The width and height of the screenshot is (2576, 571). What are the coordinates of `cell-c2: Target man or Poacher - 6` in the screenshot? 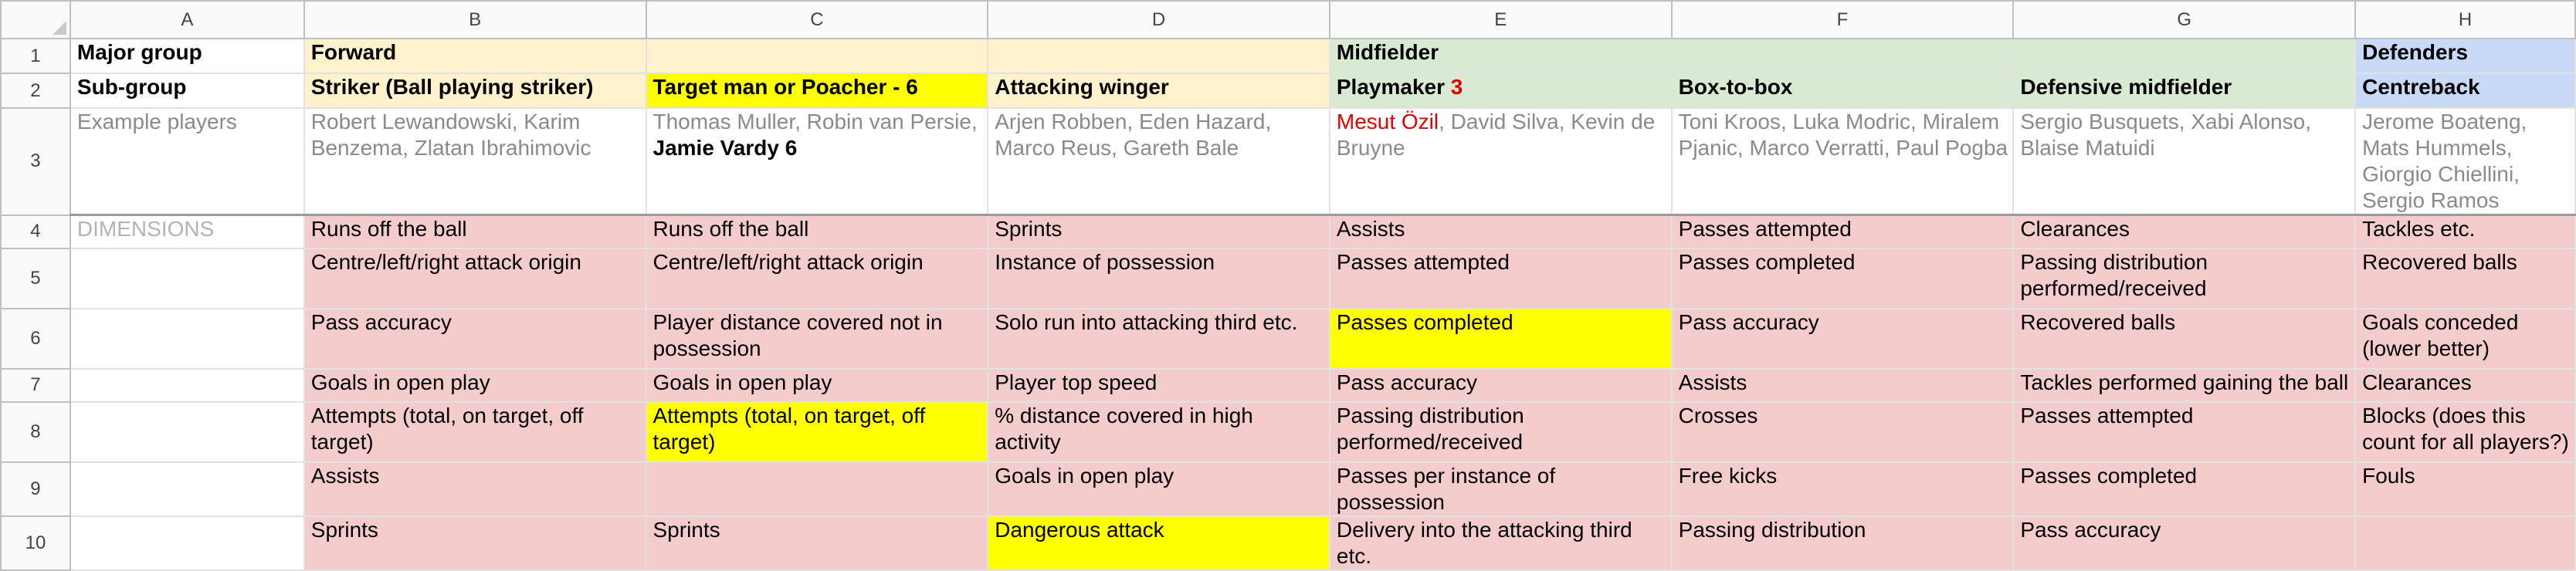 It's located at (817, 91).